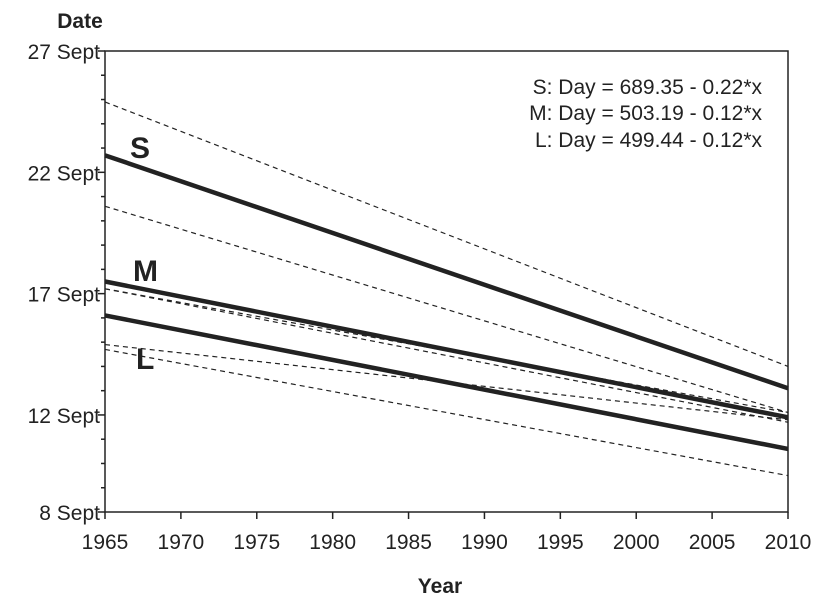  I want to click on x-tick-label: 1970, so click(181, 542).